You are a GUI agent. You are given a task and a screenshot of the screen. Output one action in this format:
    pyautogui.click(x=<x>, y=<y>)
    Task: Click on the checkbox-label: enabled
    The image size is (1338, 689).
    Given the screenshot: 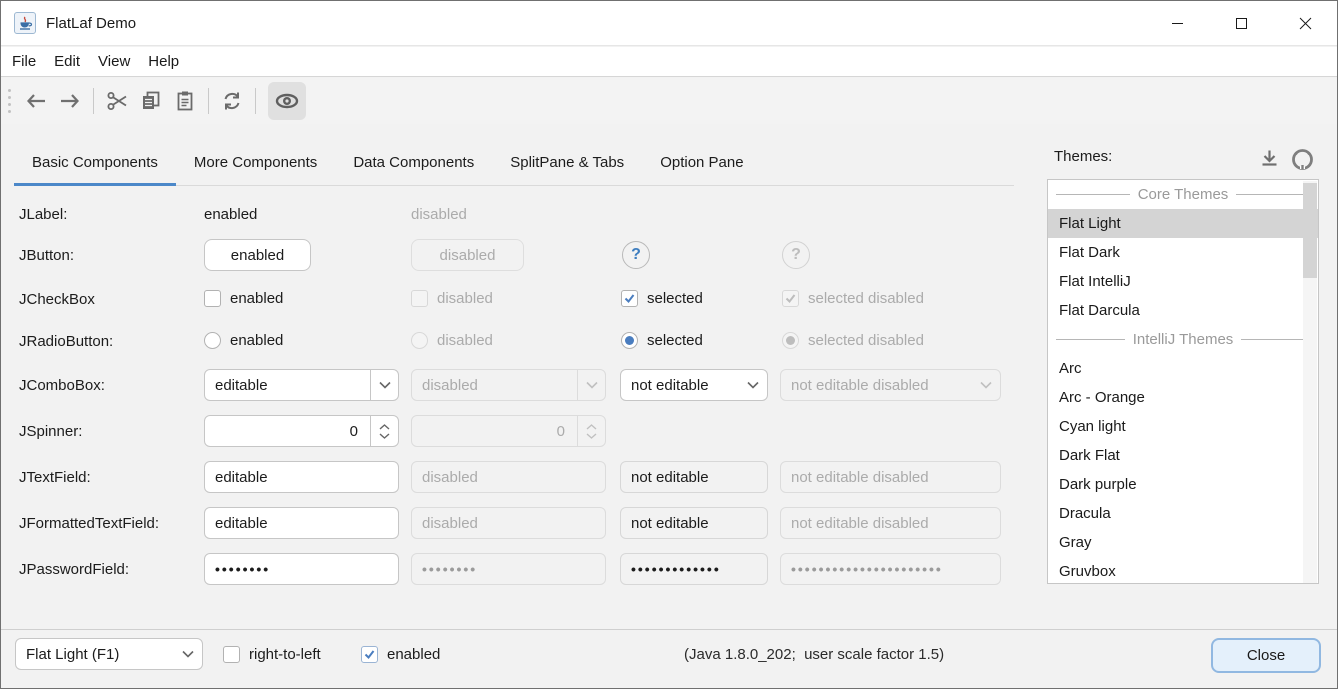 What is the action you would take?
    pyautogui.click(x=257, y=298)
    